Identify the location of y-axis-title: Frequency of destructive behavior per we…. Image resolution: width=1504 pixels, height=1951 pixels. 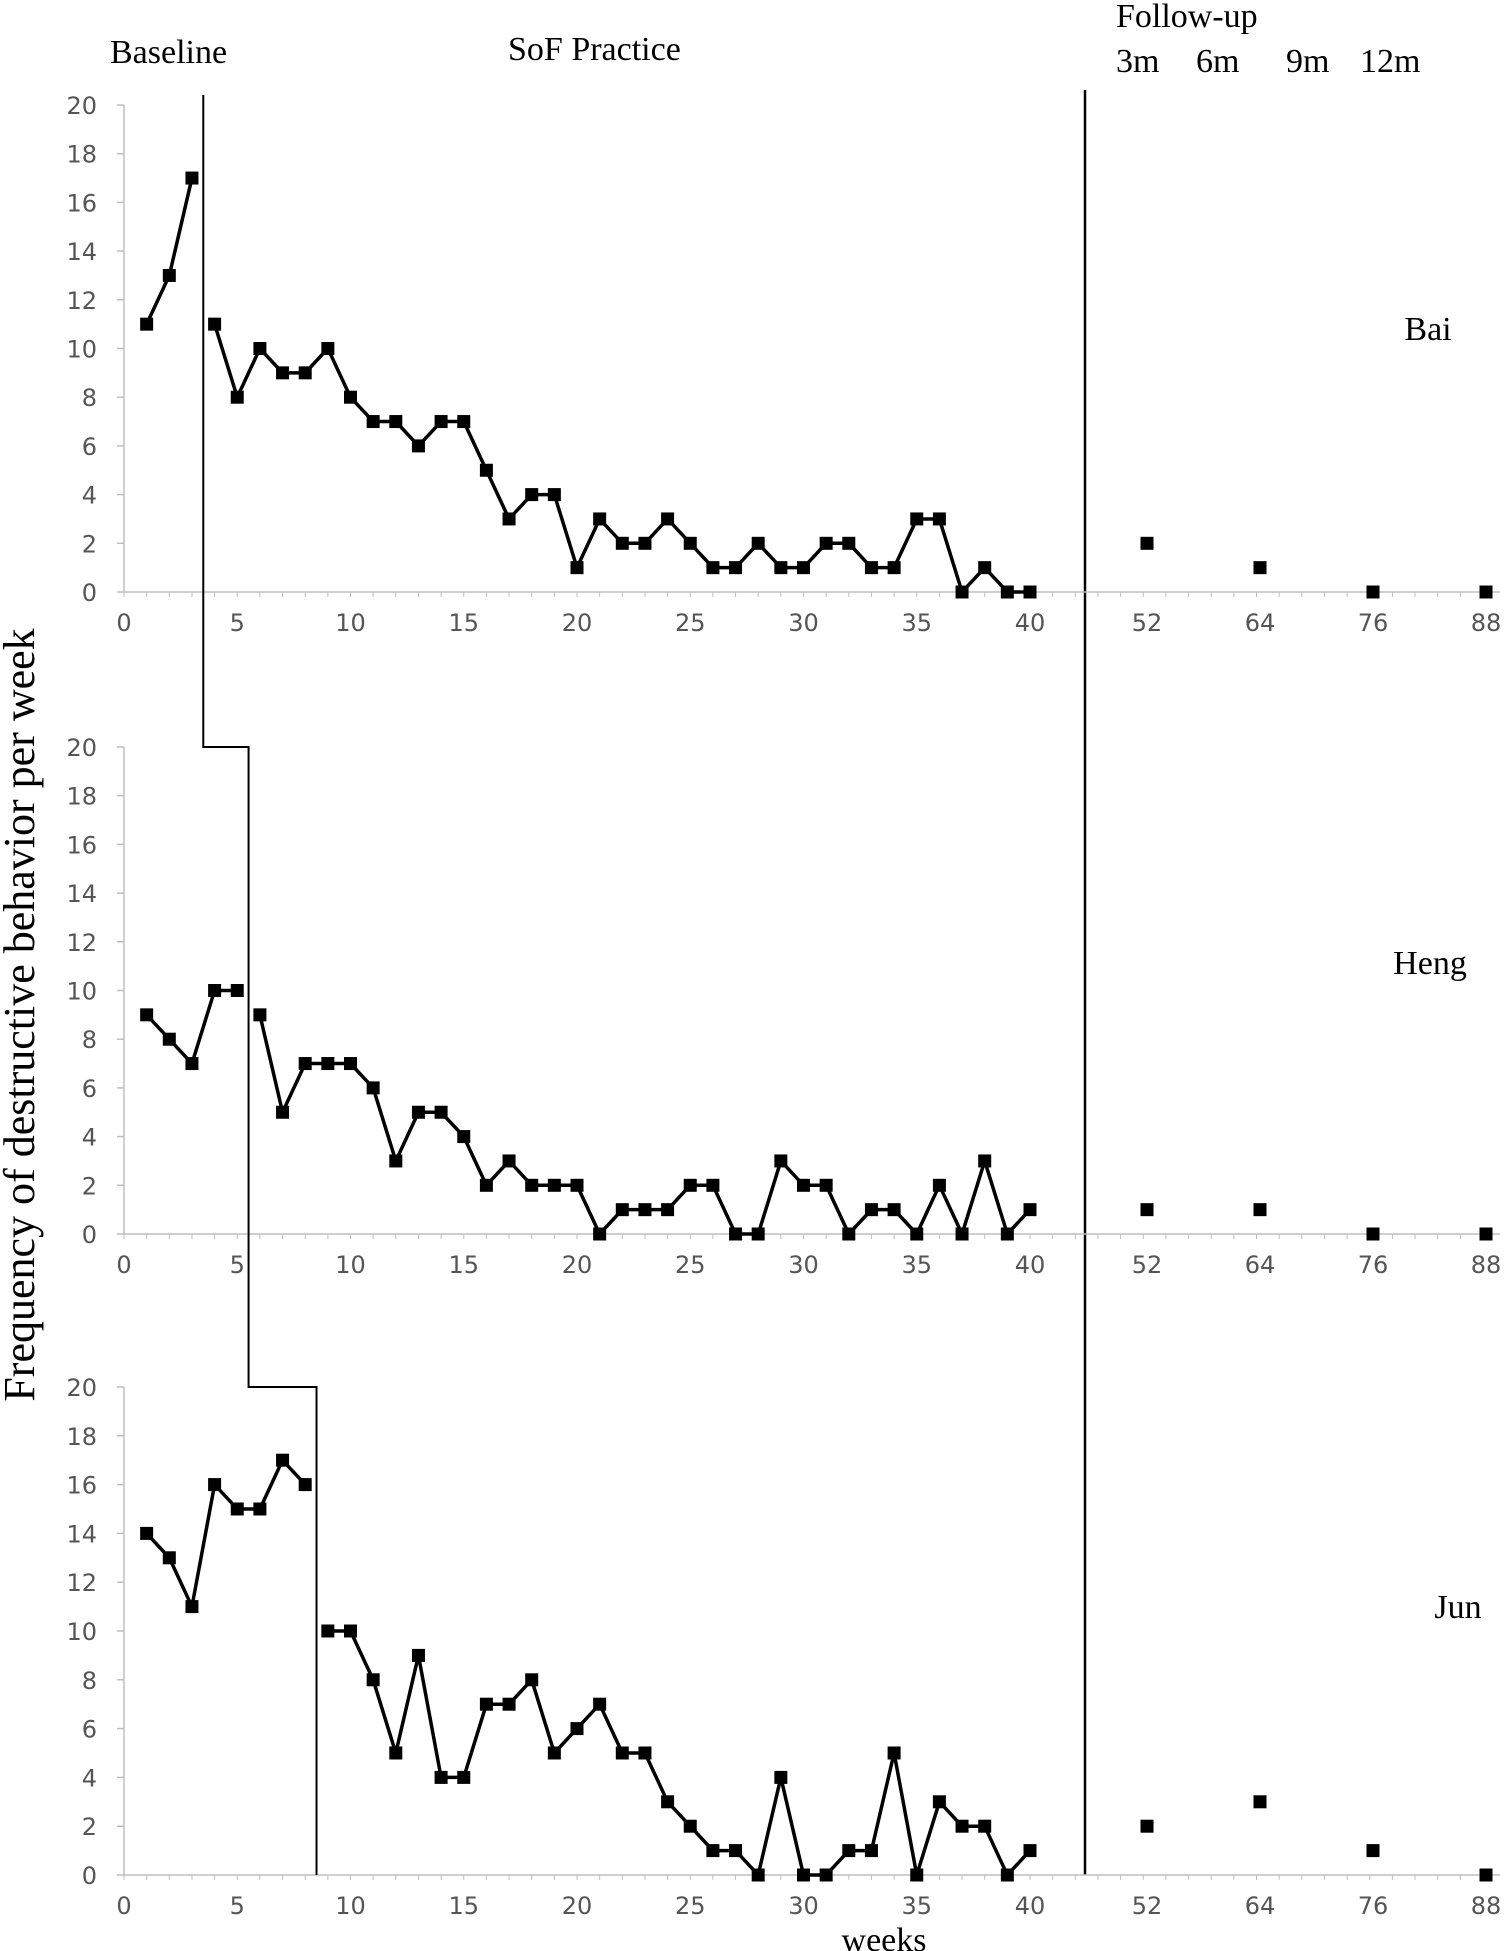
(22, 1014).